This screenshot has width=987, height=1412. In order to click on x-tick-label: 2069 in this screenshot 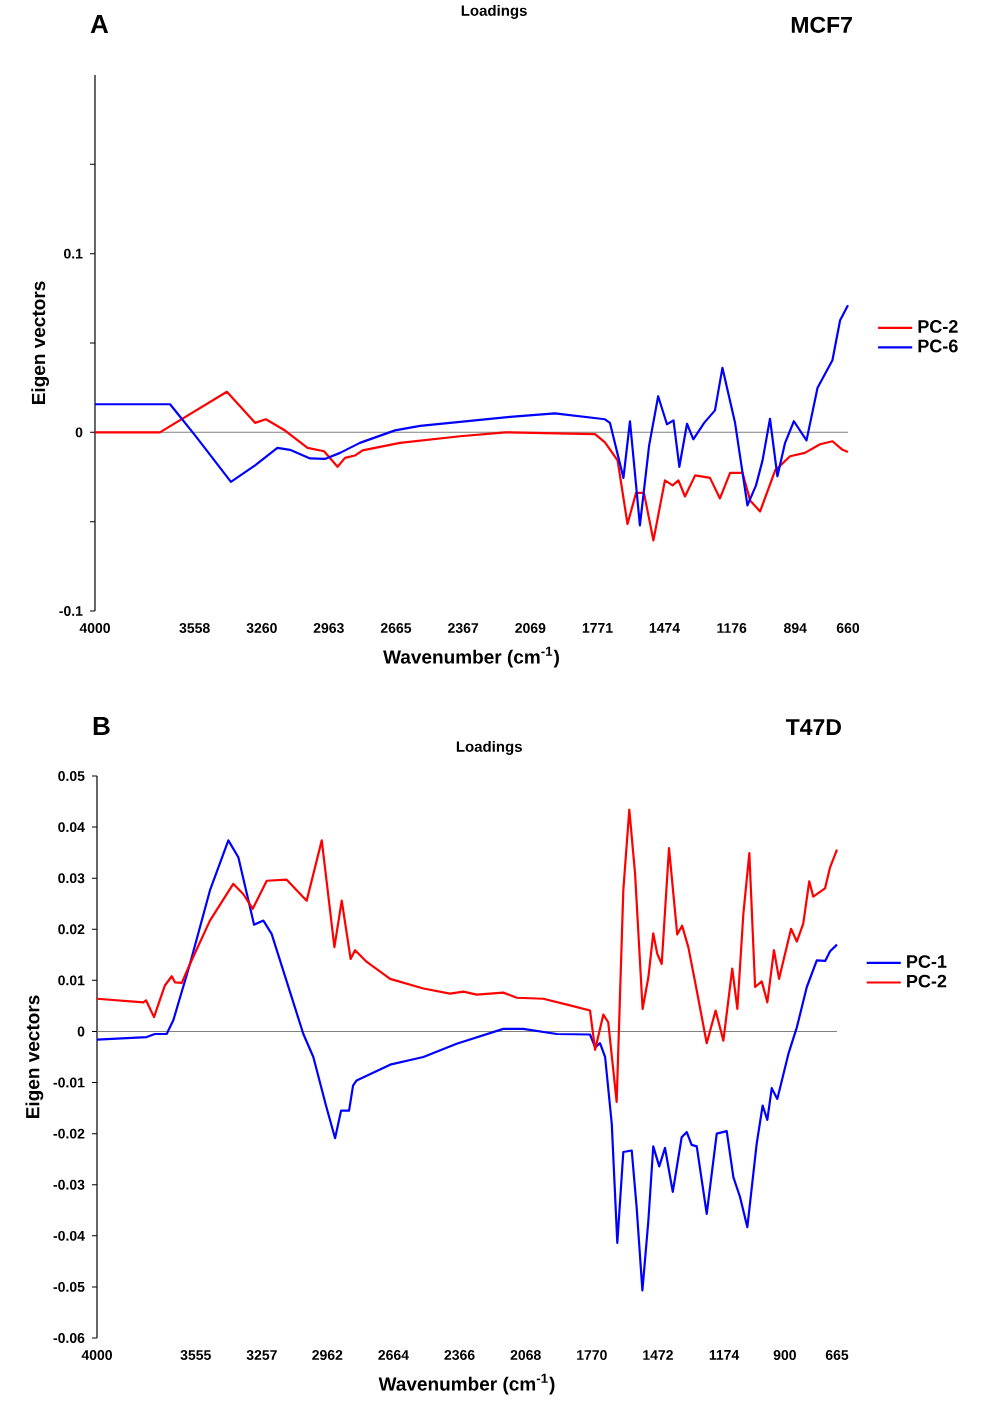, I will do `click(530, 628)`.